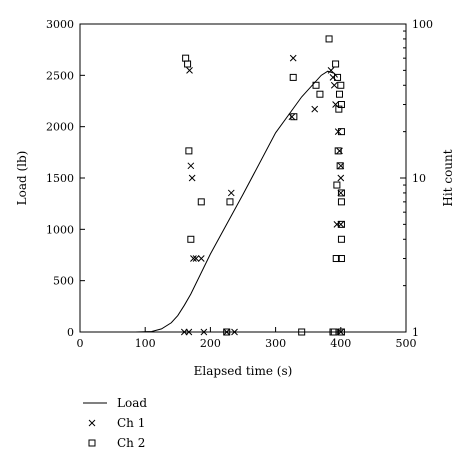 The height and width of the screenshot is (467, 474). What do you see at coordinates (115, 423) in the screenshot?
I see `legend: Load Ch 1 Ch 2` at bounding box center [115, 423].